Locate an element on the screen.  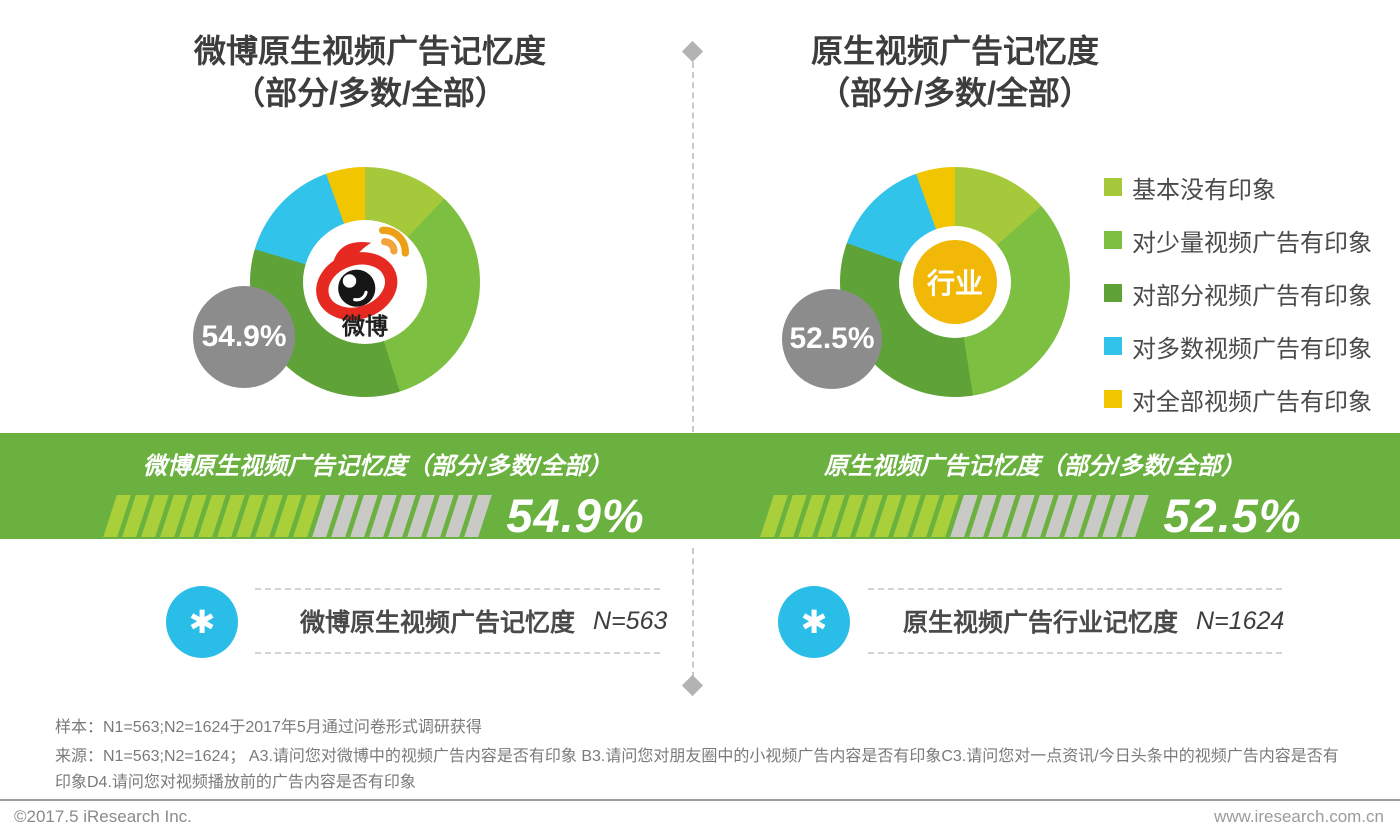
bottom-divider-line is located at coordinates (700, 800).